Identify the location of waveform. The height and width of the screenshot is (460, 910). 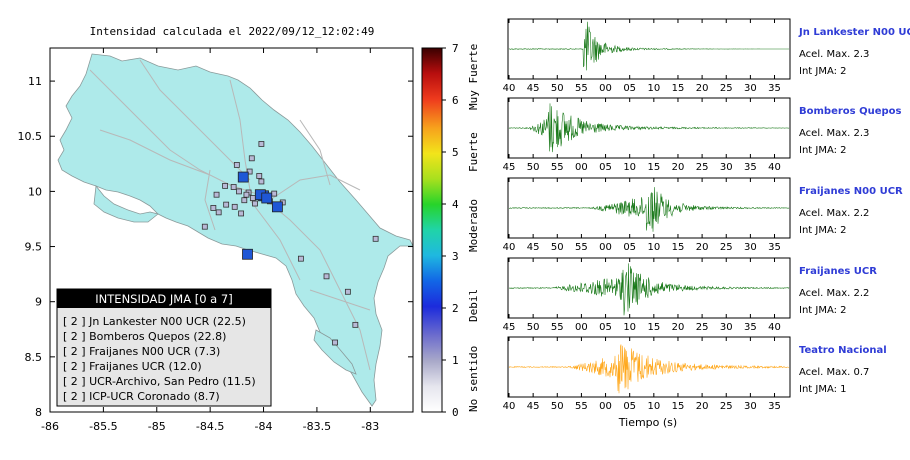
(649, 369).